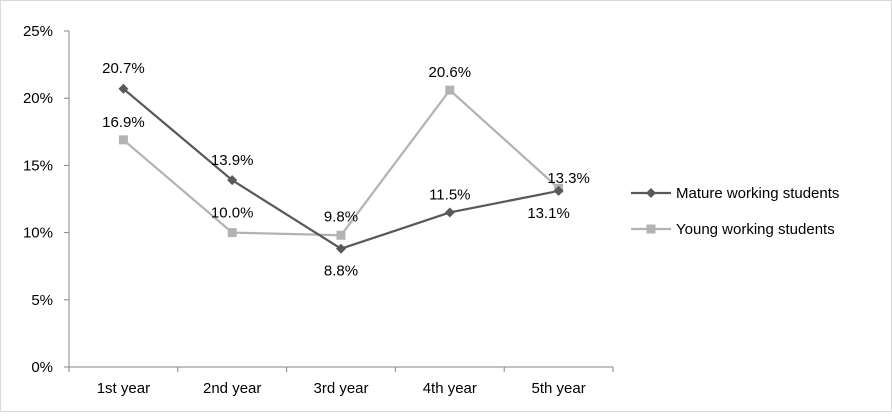 Image resolution: width=892 pixels, height=416 pixels. I want to click on y-tick-label: 20%, so click(38, 98).